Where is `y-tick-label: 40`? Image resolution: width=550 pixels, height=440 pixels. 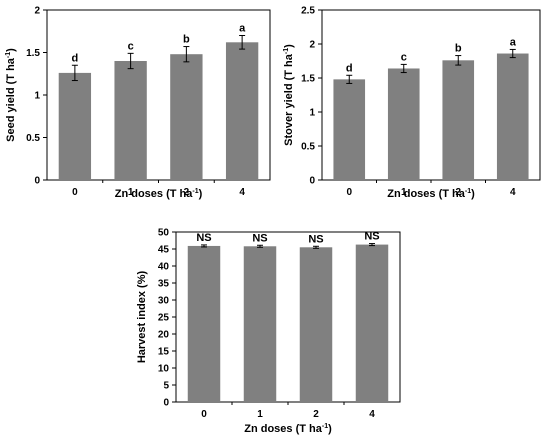
y-tick-label: 40 is located at coordinates (164, 267).